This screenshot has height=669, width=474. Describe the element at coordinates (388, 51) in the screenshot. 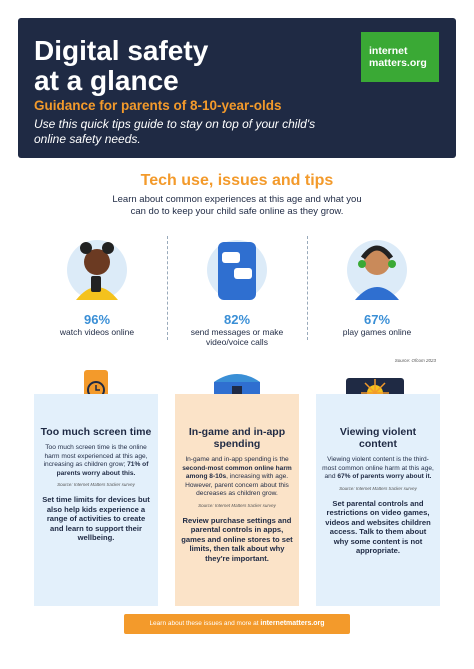

I see `logo-line: internet` at that location.